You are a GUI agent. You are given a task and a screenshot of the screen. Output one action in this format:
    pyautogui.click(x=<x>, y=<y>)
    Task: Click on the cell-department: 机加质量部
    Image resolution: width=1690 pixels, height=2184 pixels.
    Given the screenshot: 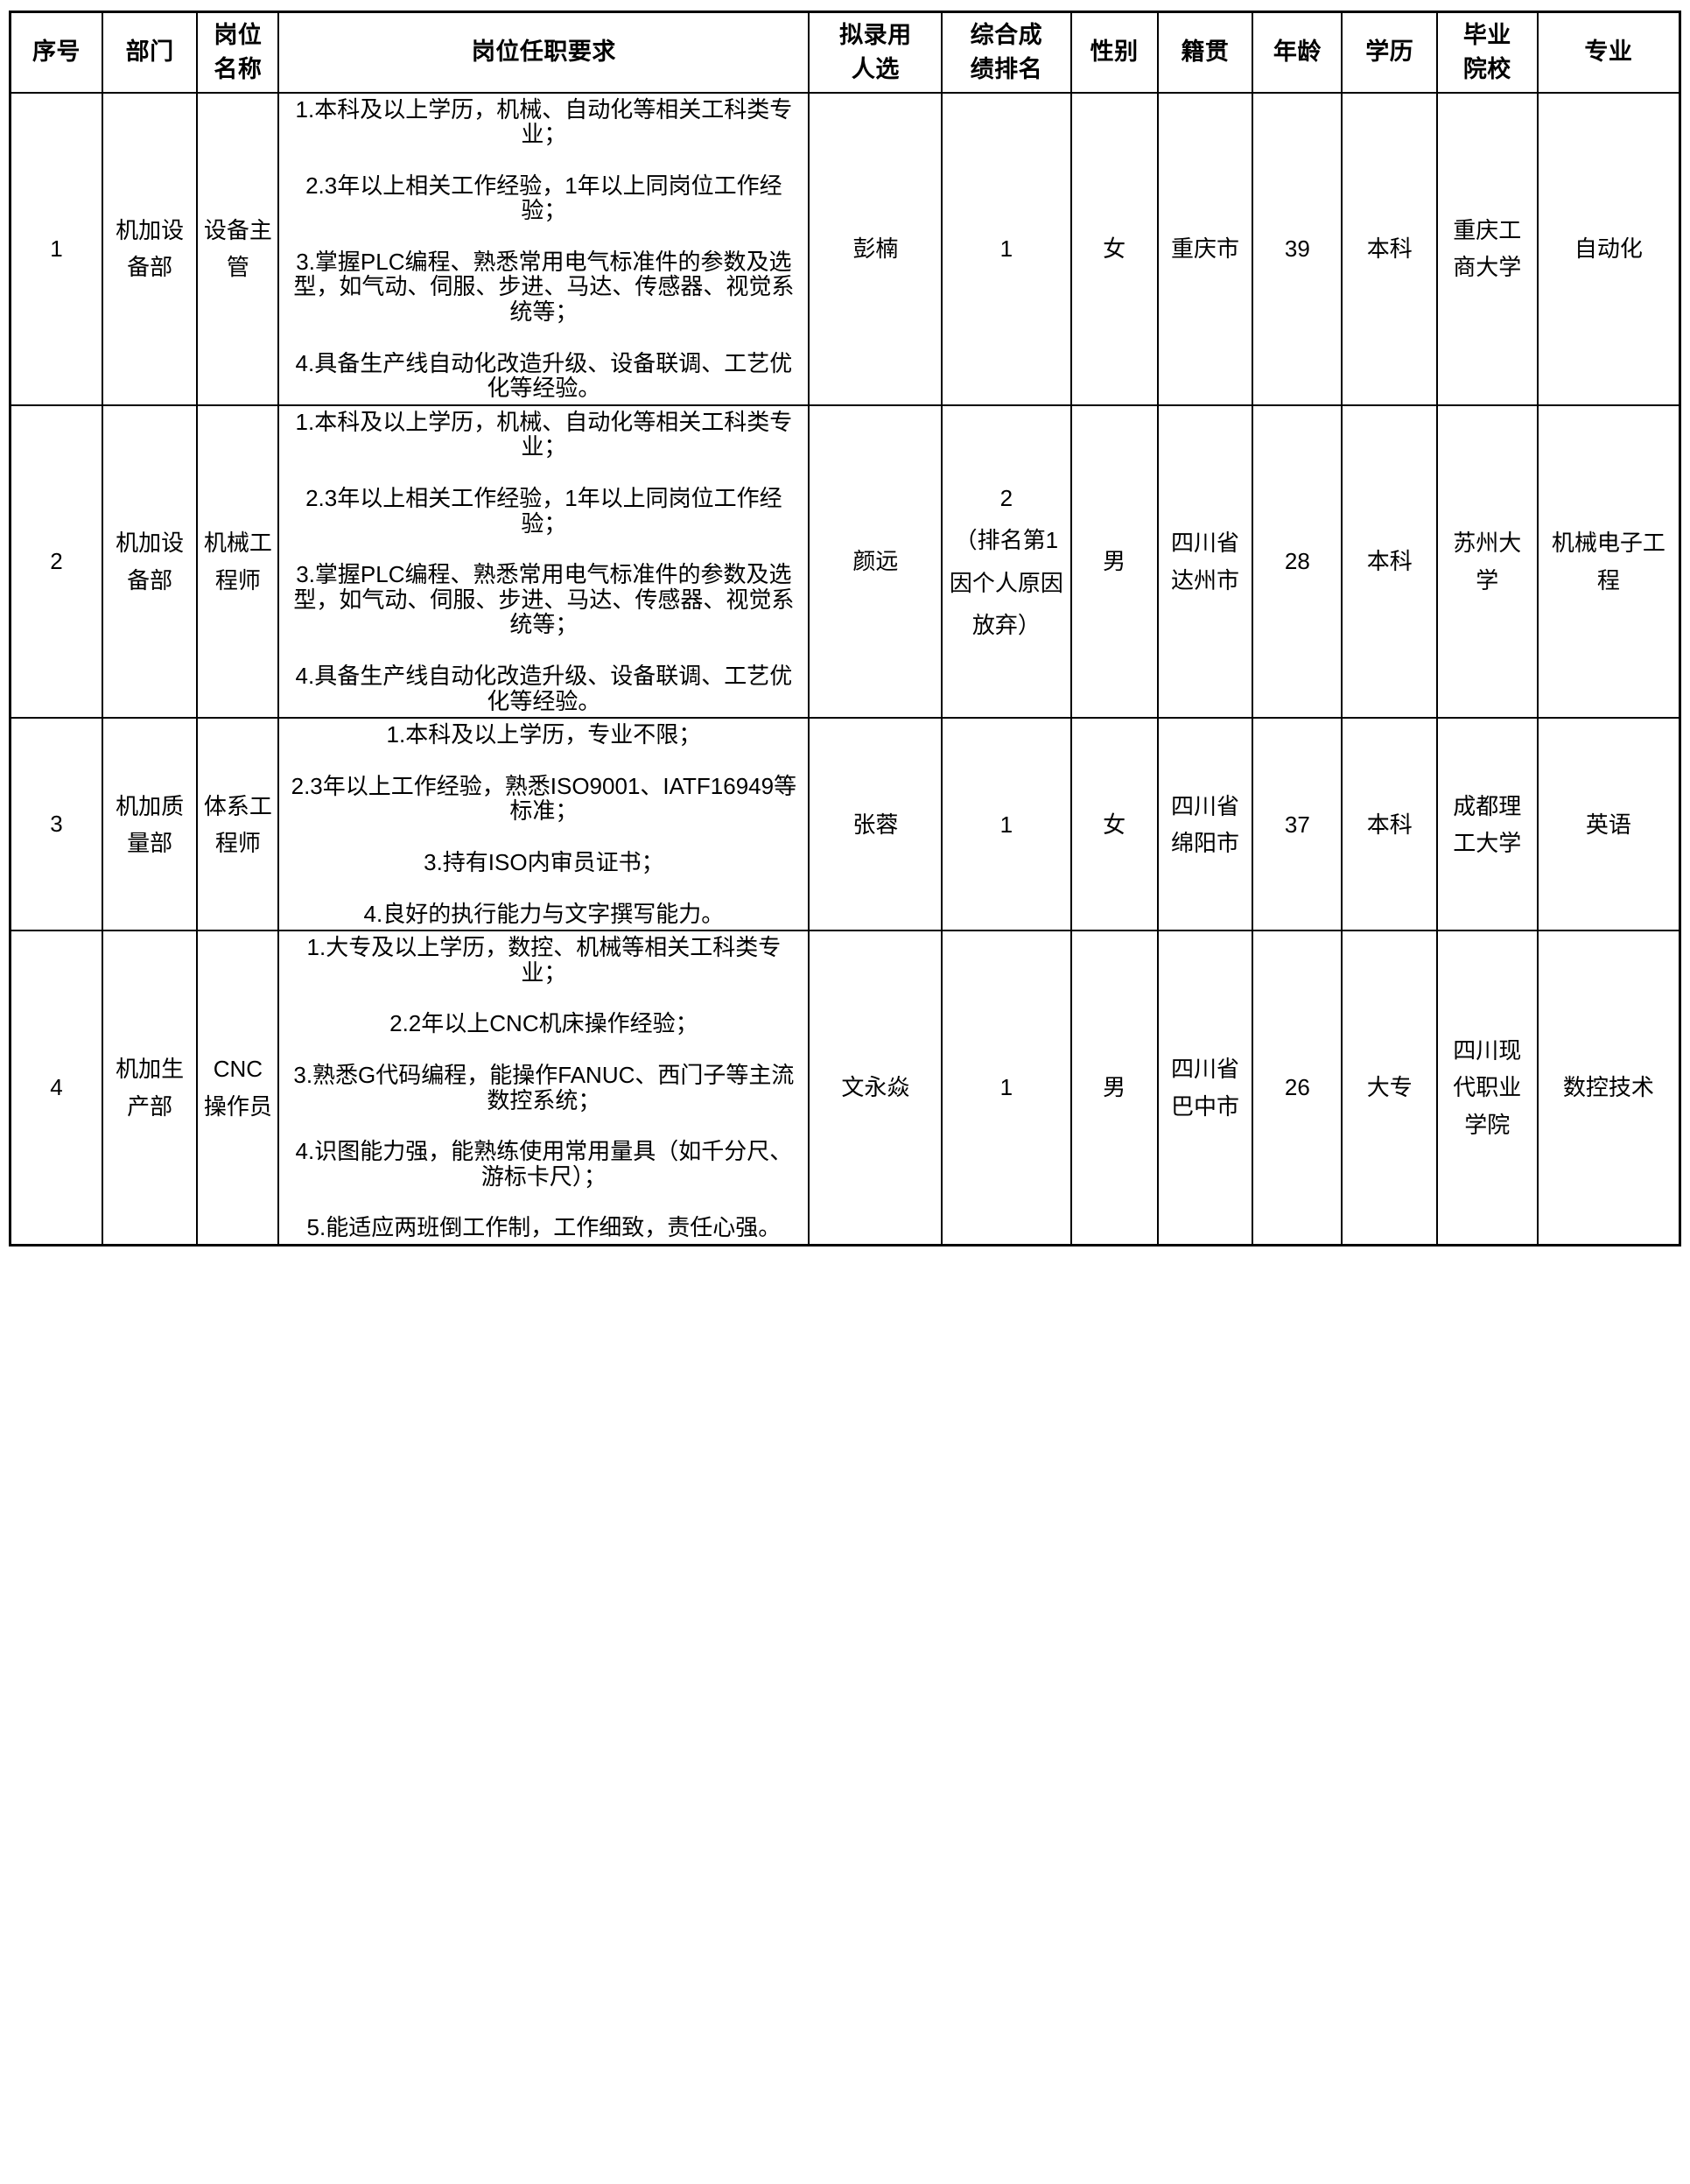 What is the action you would take?
    pyautogui.click(x=150, y=824)
    